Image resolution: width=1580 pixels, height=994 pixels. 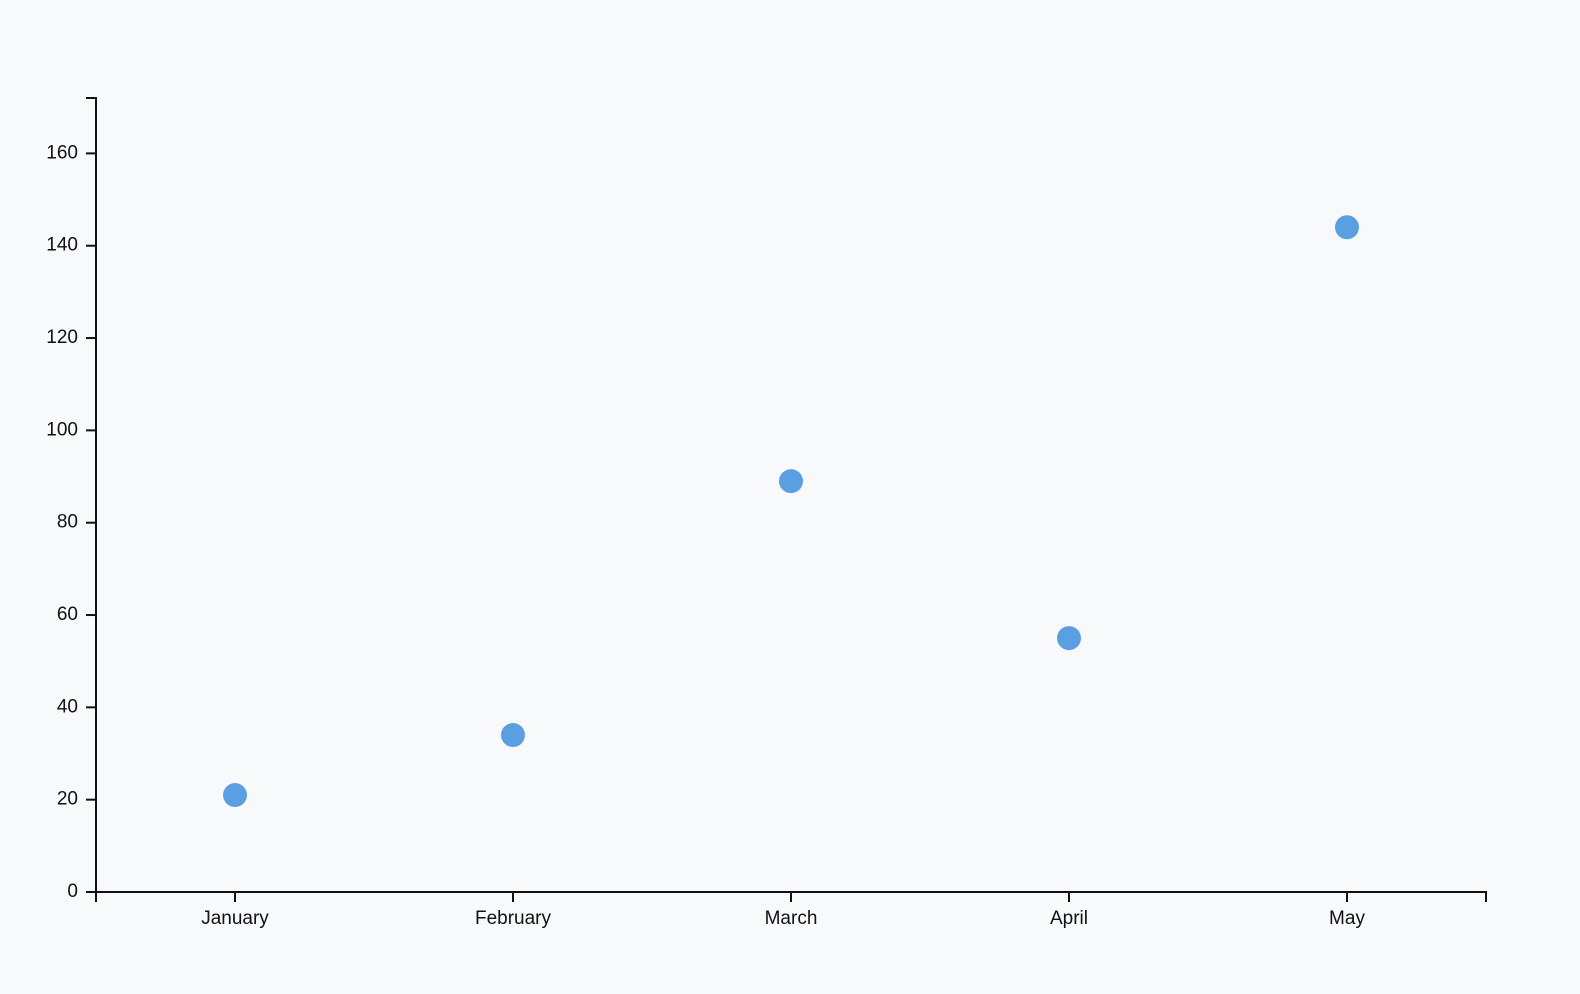 I want to click on y-tick-label: 60, so click(x=67, y=614).